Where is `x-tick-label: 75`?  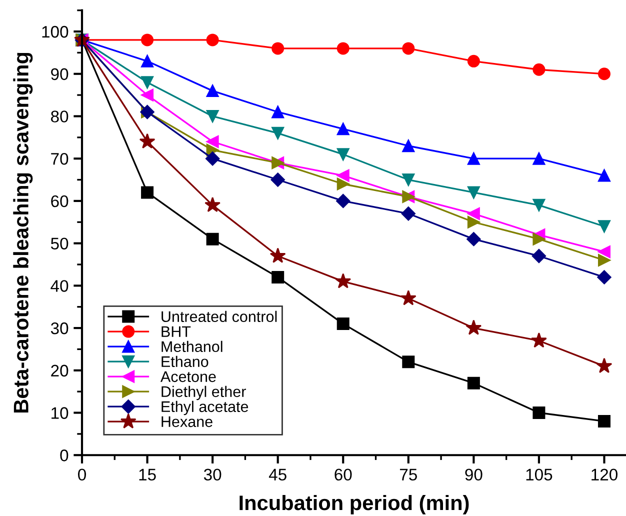
x-tick-label: 75 is located at coordinates (408, 474).